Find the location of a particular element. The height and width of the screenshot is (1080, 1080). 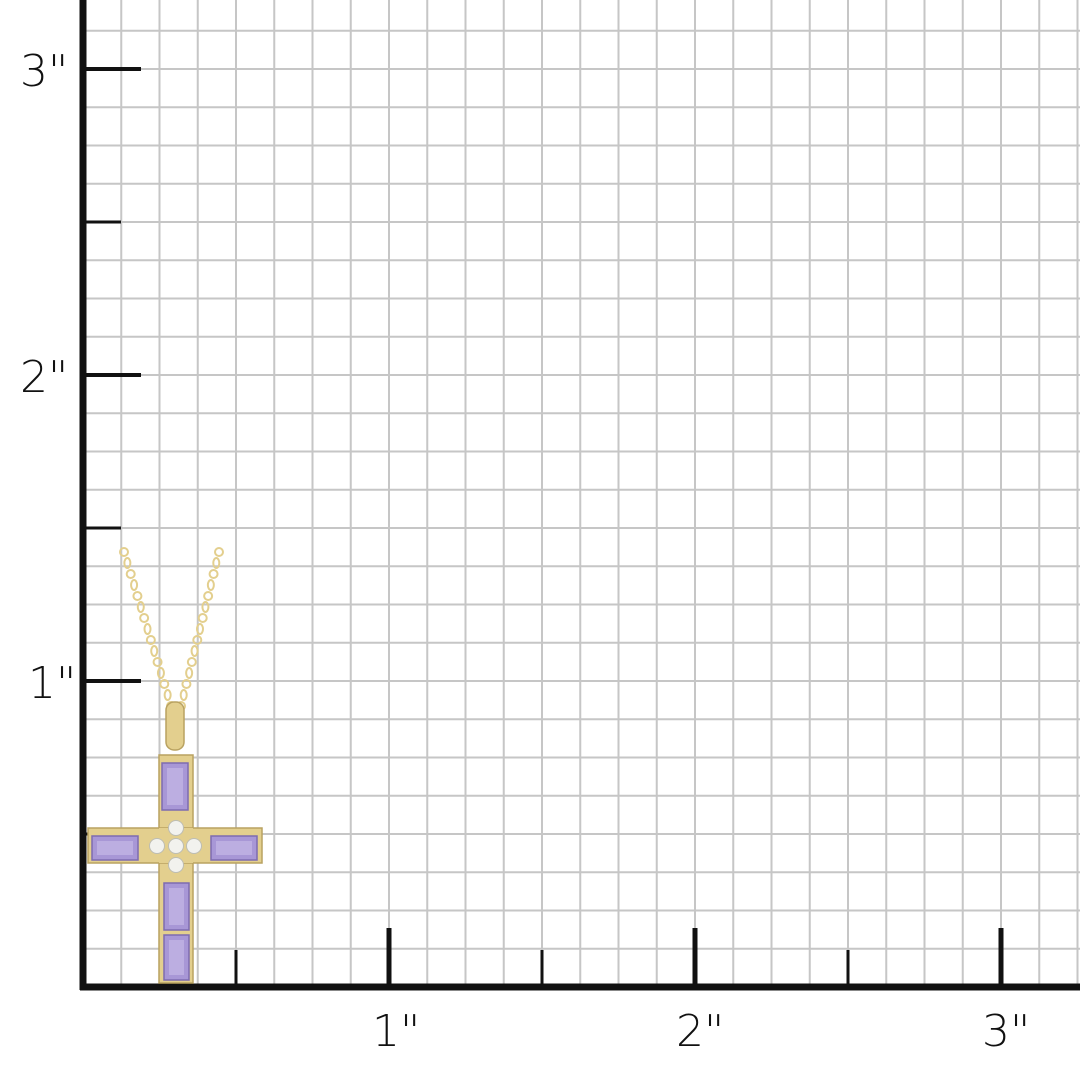

y-label-3in: 3" is located at coordinates (44, 71).